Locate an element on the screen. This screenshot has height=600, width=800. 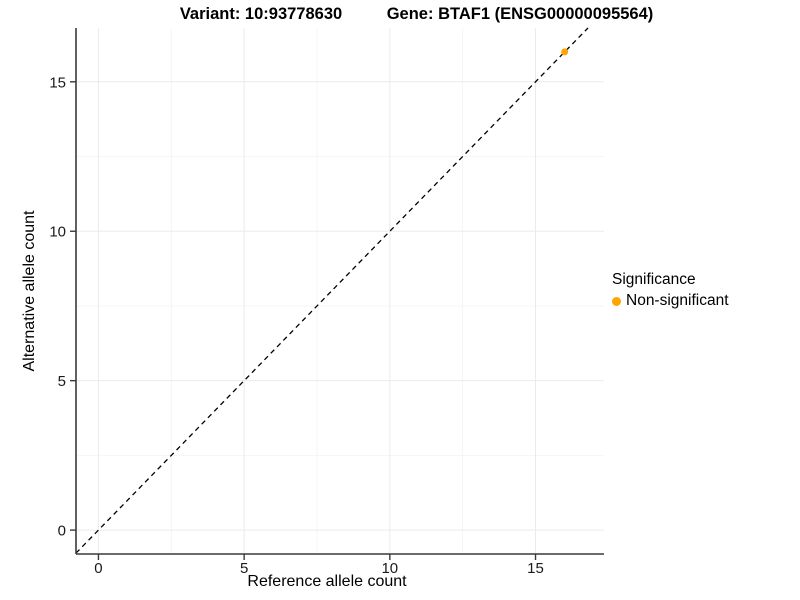
variant-title: Variant: 10:93778630 is located at coordinates (261, 14).